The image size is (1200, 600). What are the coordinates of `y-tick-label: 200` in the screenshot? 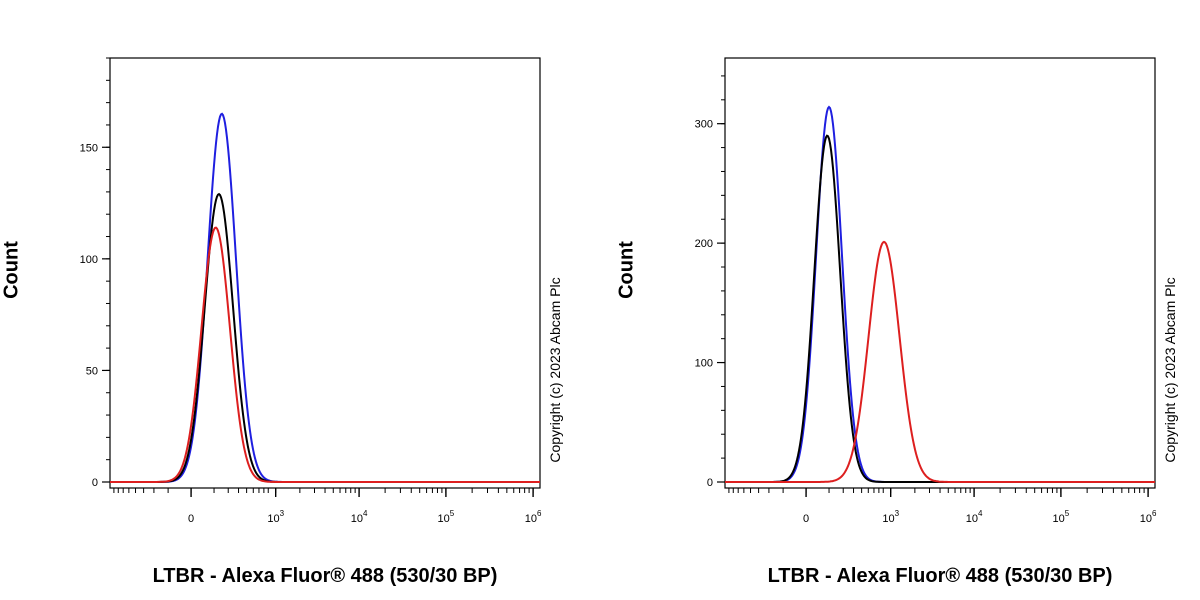 It's located at (704, 244).